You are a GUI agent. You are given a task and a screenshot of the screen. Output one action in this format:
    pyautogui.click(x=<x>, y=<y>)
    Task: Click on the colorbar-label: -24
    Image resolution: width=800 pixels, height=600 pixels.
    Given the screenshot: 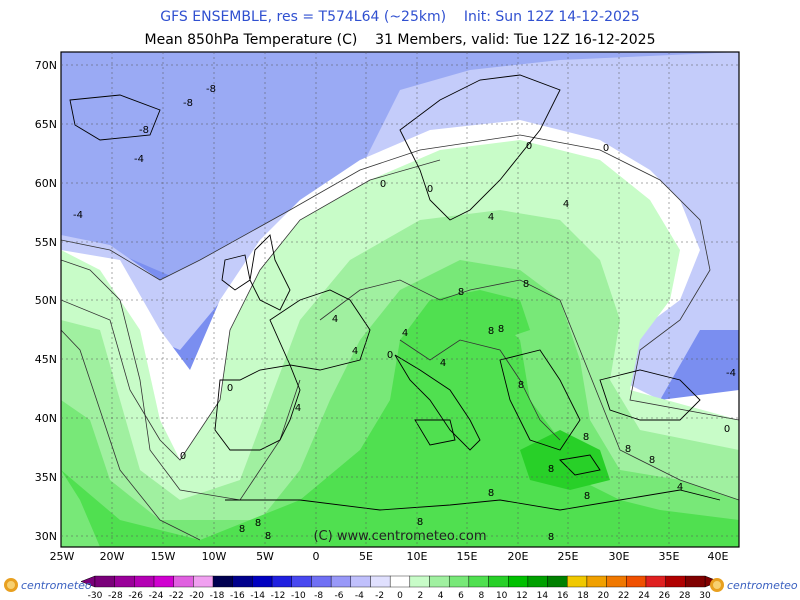 What is the action you would take?
    pyautogui.click(x=156, y=595)
    